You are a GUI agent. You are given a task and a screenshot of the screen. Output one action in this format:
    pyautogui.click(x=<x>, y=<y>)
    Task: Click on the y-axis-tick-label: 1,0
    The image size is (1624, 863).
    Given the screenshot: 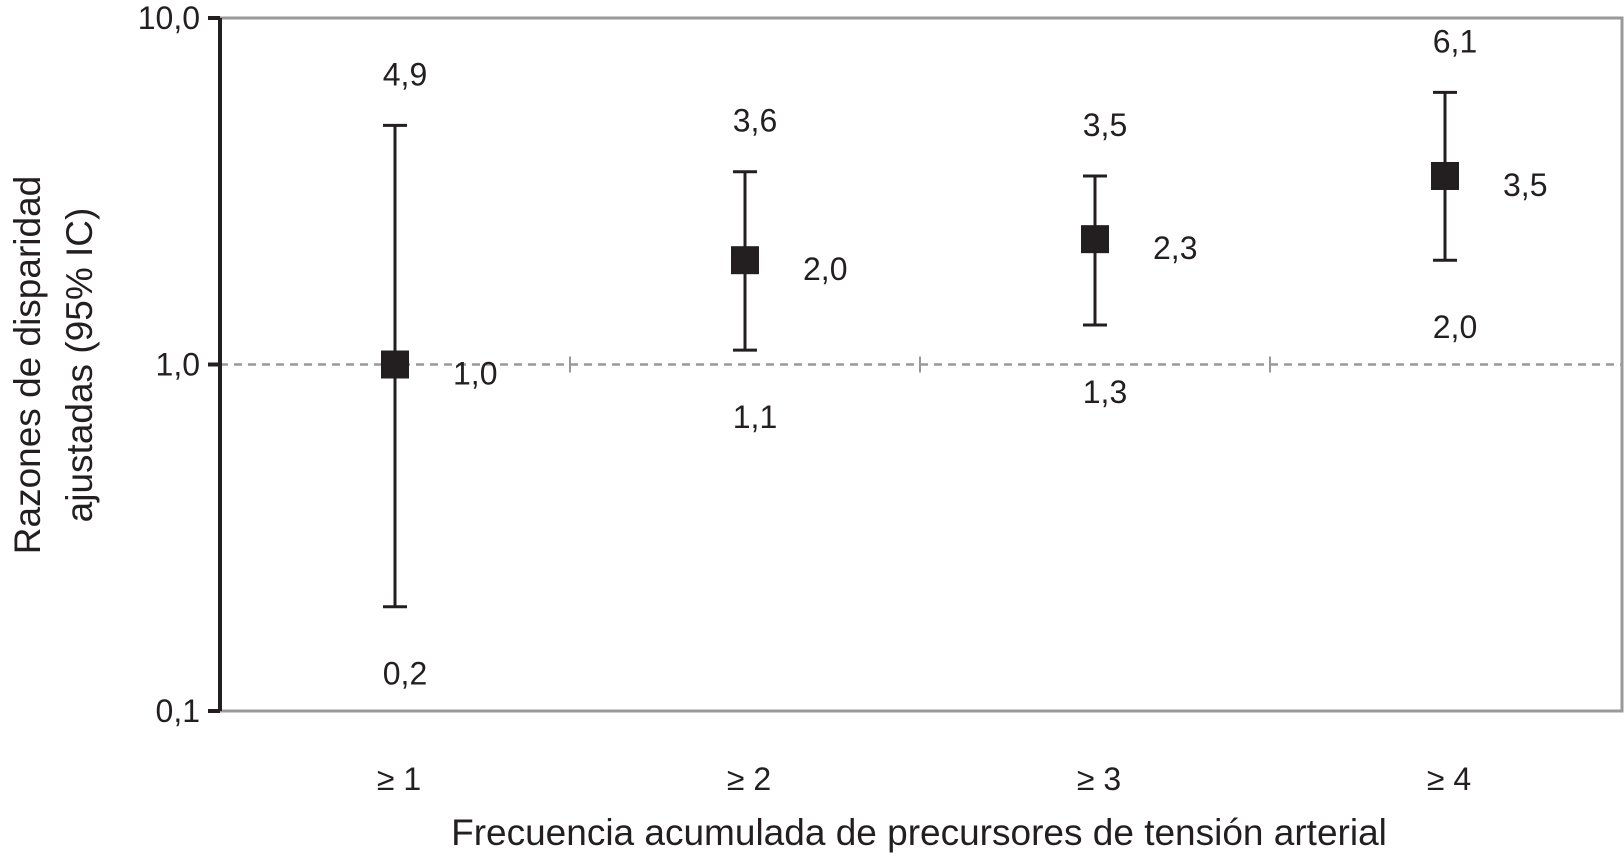 What is the action you would take?
    pyautogui.click(x=178, y=365)
    